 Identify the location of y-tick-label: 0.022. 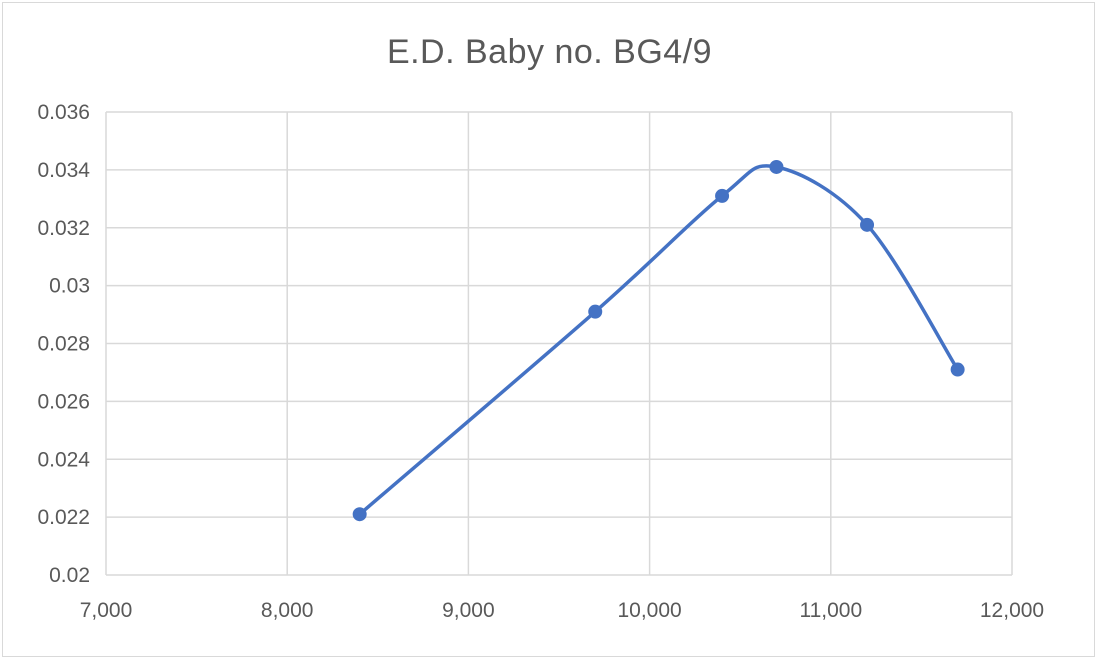
(63, 517).